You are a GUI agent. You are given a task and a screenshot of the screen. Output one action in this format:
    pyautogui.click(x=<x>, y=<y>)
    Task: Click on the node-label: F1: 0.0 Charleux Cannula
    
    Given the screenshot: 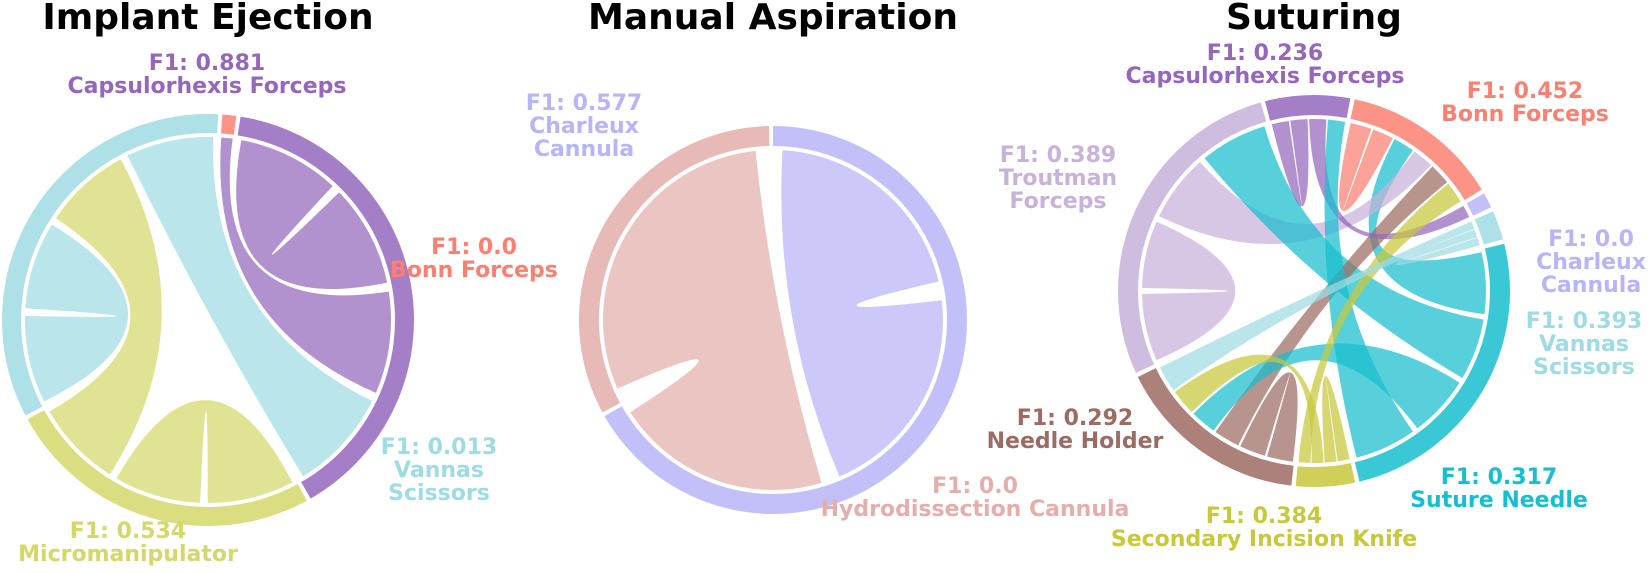 What is the action you would take?
    pyautogui.click(x=1591, y=262)
    